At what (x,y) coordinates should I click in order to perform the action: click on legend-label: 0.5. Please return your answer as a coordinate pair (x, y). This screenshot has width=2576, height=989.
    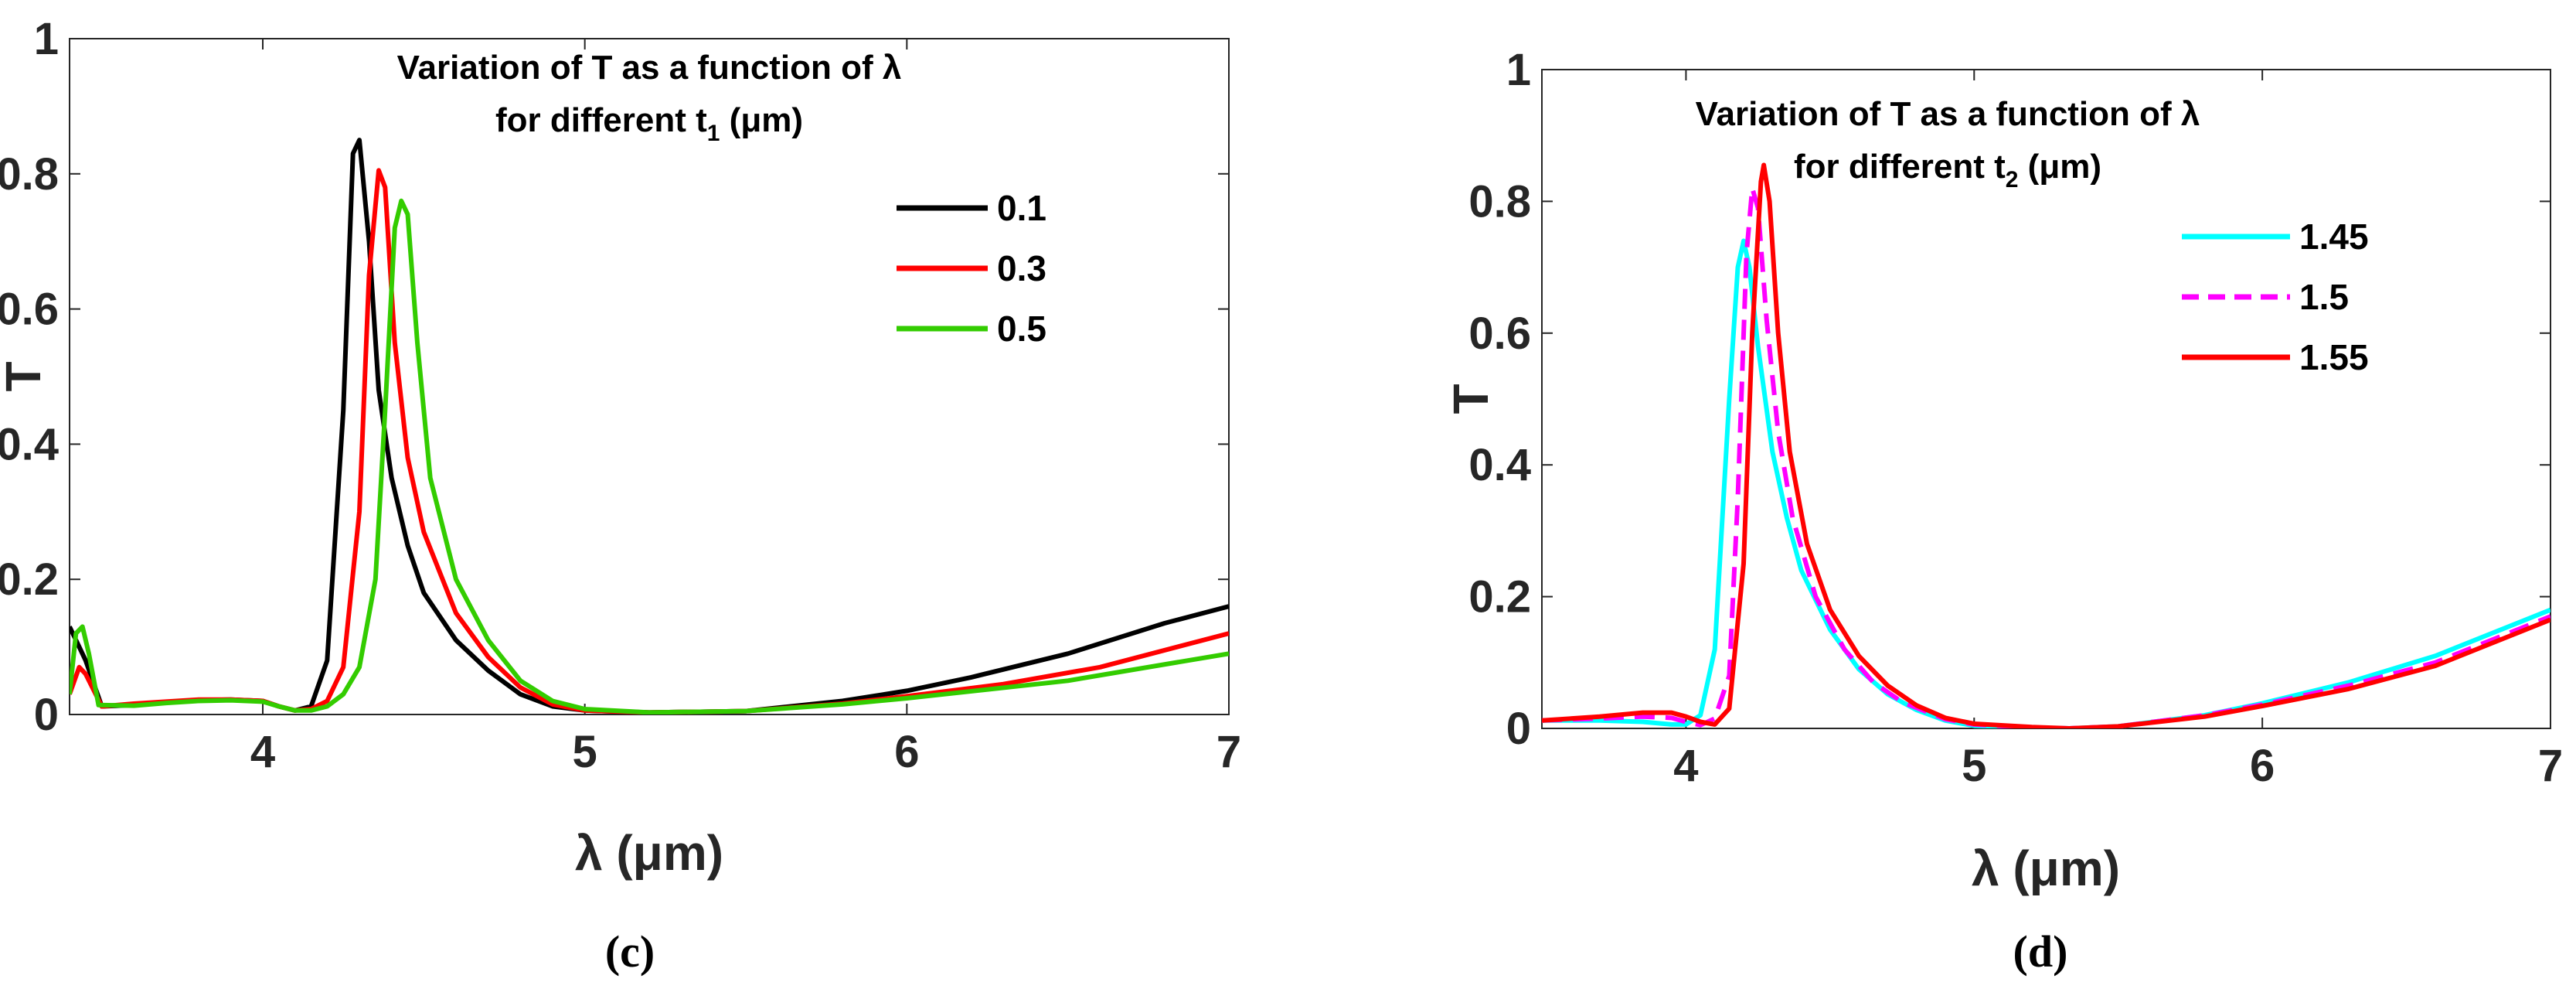
    Looking at the image, I should click on (1021, 329).